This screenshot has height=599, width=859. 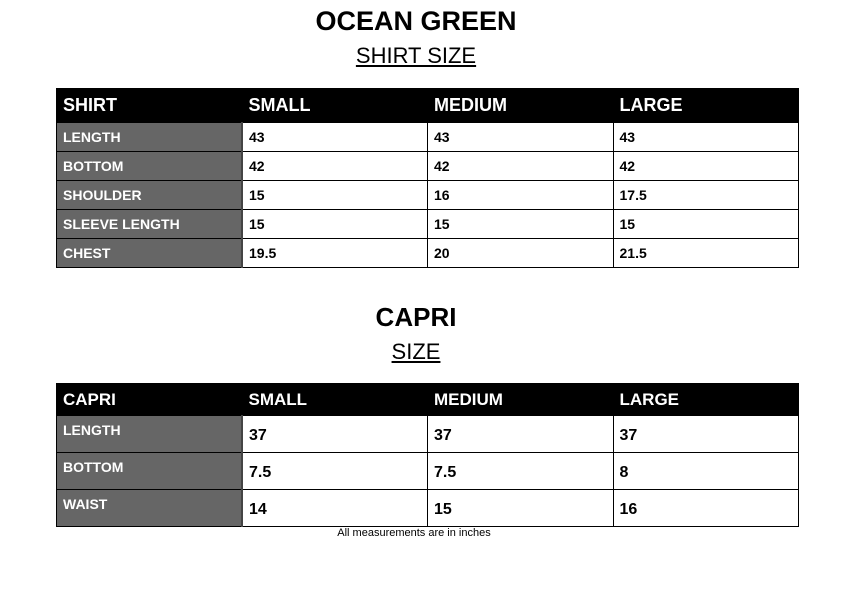 What do you see at coordinates (149, 224) in the screenshot?
I see `row-label: SLEEVE LENGTH` at bounding box center [149, 224].